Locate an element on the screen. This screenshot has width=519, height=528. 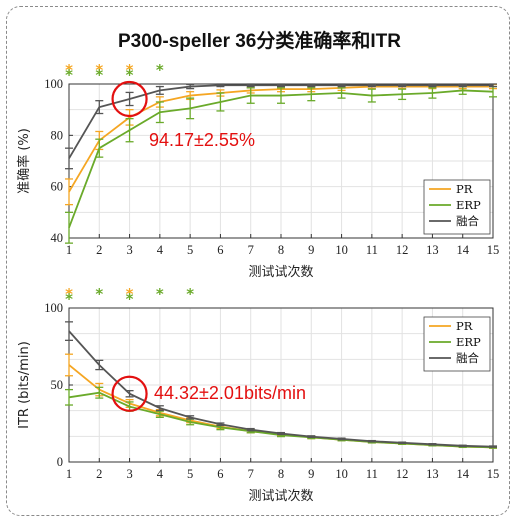
series-line is located at coordinates (280, 121).